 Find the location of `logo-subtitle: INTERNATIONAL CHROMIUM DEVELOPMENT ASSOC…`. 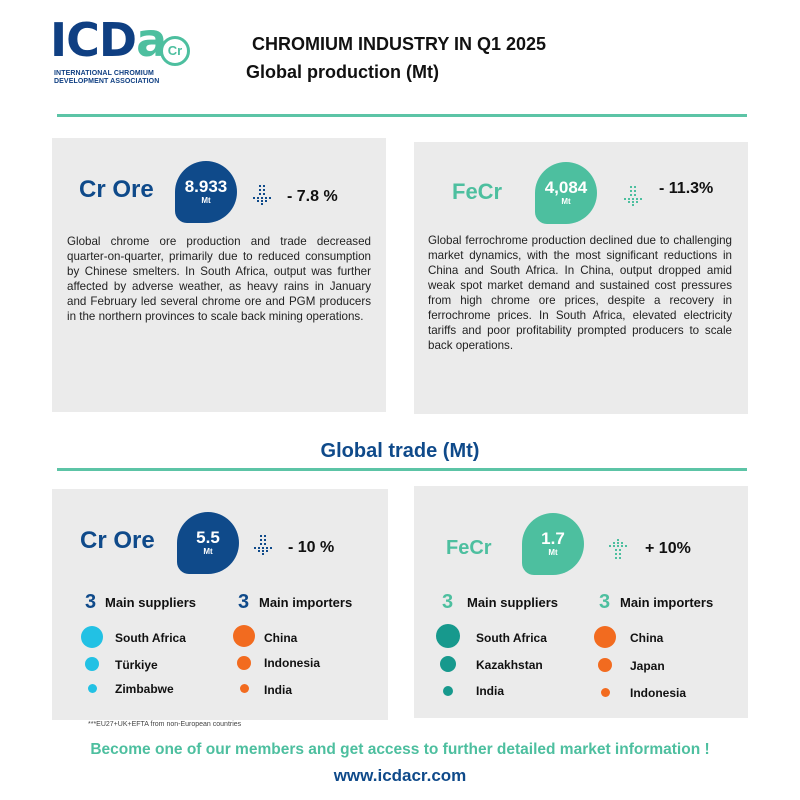

logo-subtitle: INTERNATIONAL CHROMIUM DEVELOPMENT ASSOC… is located at coordinates (107, 77).